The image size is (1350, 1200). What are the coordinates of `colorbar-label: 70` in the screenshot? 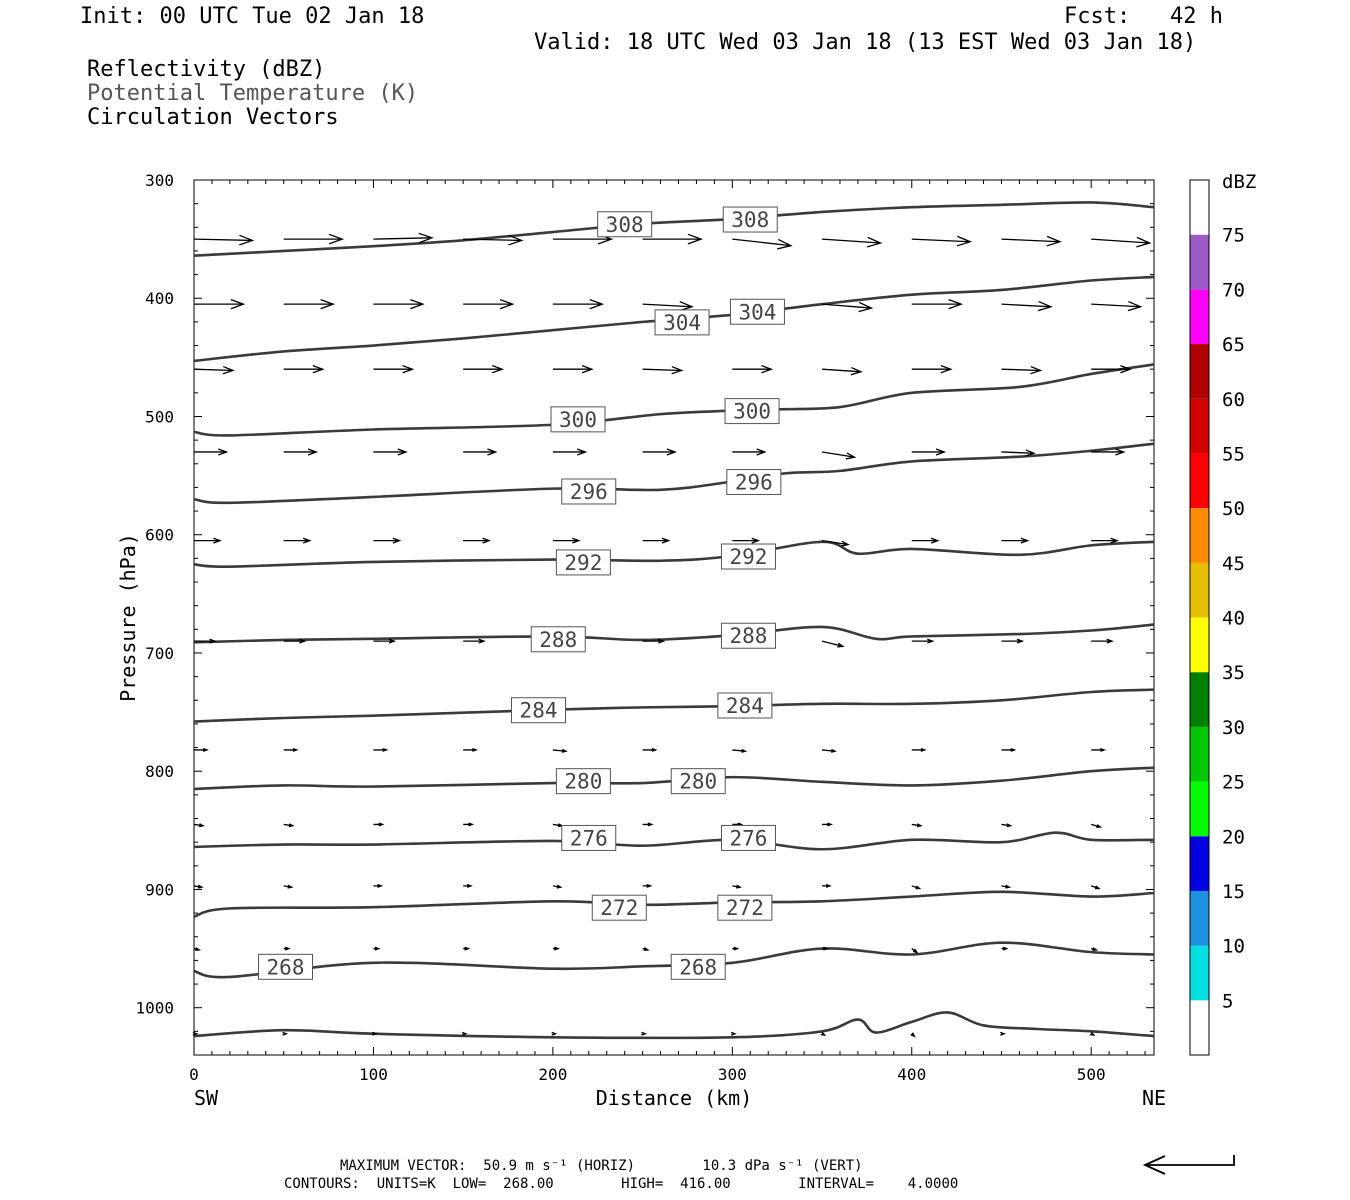 It's located at (1233, 290).